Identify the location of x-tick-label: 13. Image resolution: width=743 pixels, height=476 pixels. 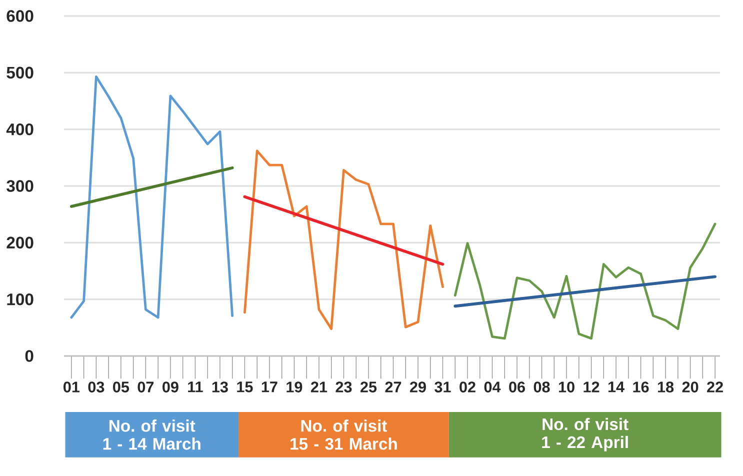
(220, 387).